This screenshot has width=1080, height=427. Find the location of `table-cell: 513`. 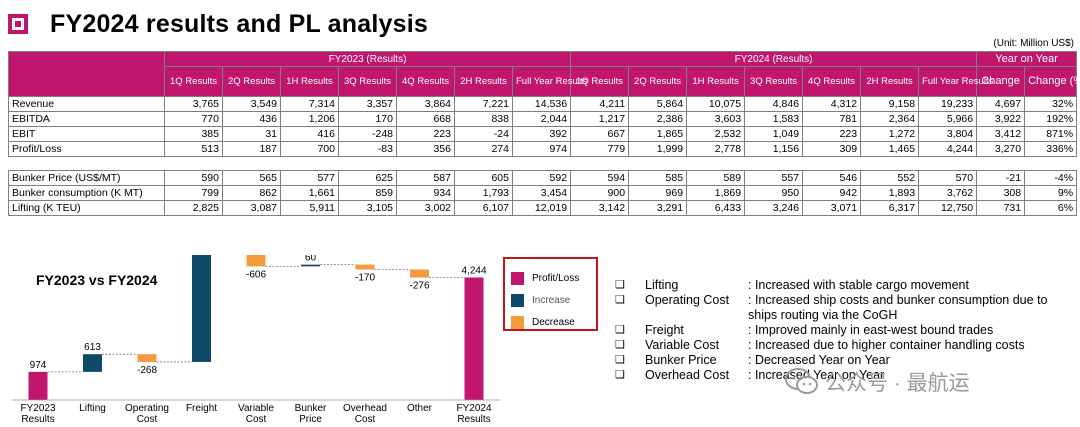

table-cell: 513 is located at coordinates (193, 149).